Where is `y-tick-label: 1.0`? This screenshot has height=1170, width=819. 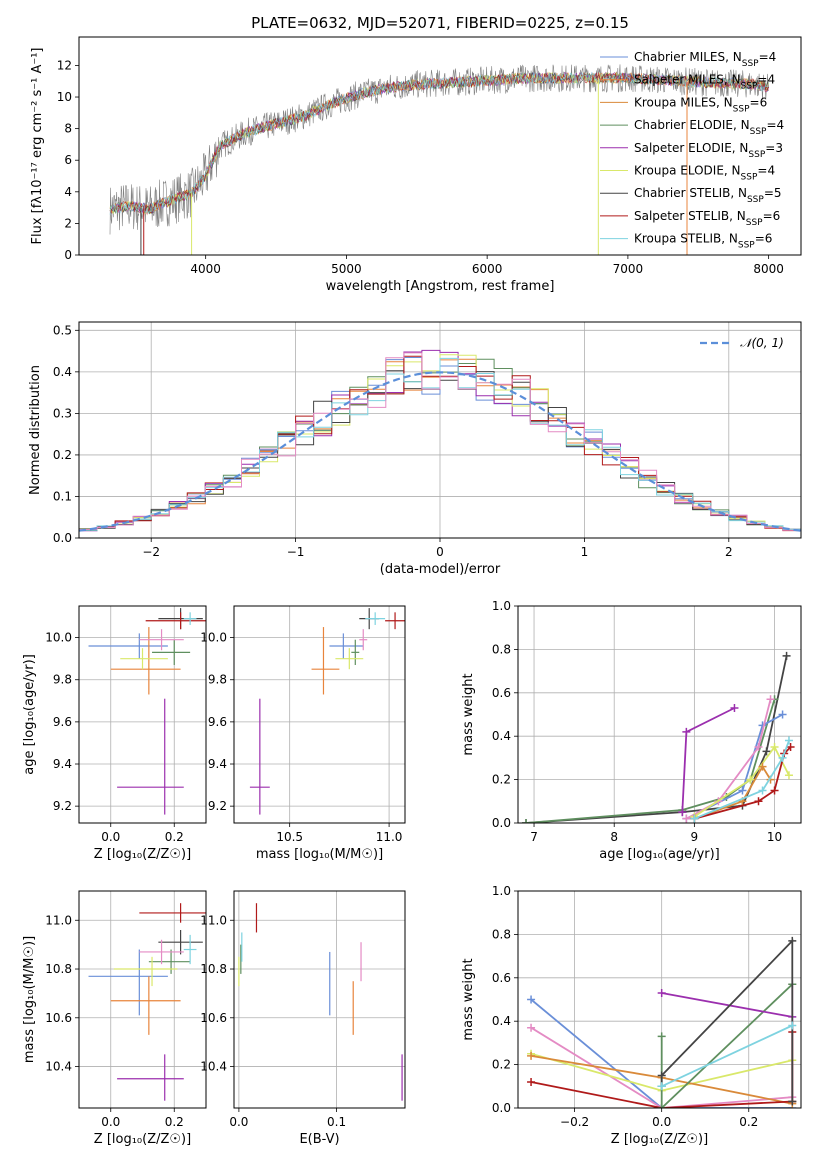
y-tick-label: 1.0 is located at coordinates (501, 606).